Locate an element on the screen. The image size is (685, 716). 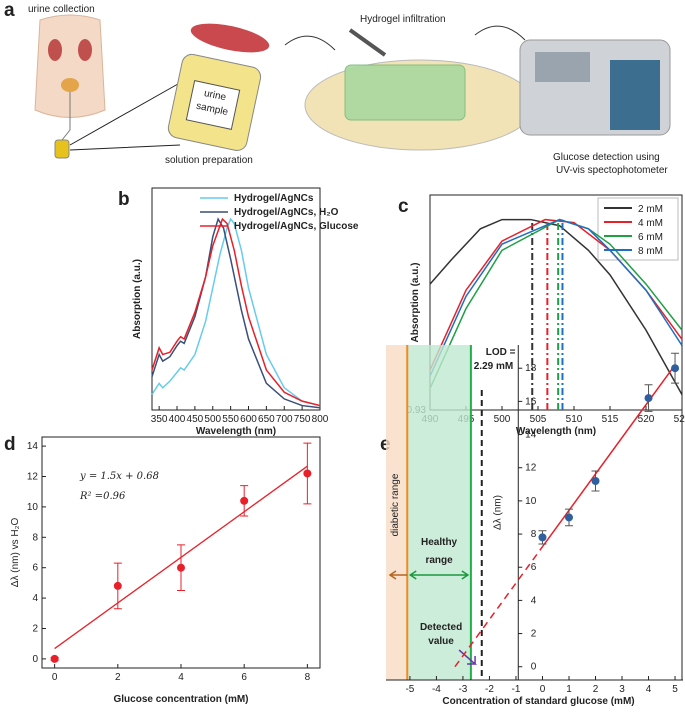
y-tick-label: 16 is located at coordinates (531, 401).